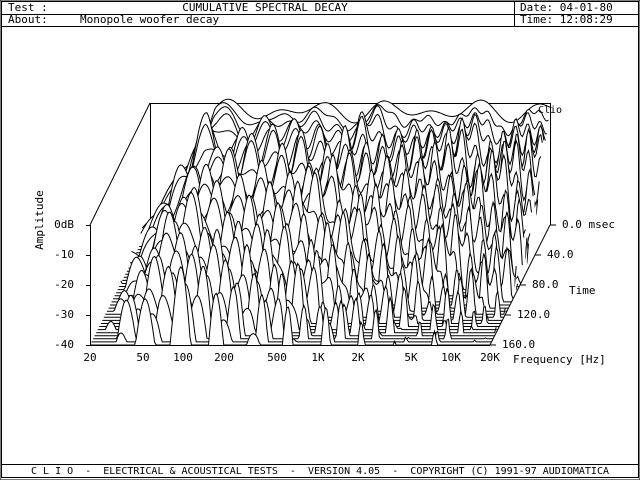 This screenshot has width=640, height=480. Describe the element at coordinates (588, 224) in the screenshot. I see `time-tick-label: 0.0 msec` at that location.